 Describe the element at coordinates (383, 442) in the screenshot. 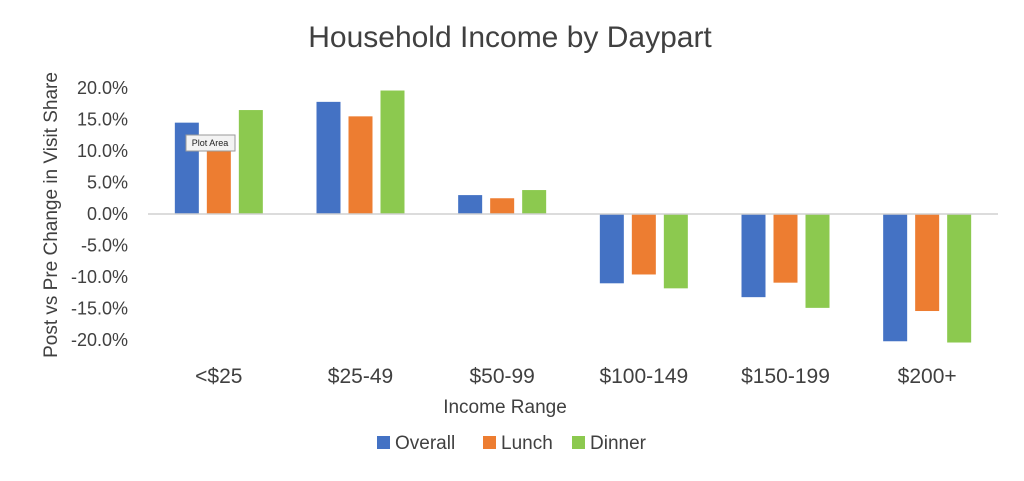

I see `legend-swatch-overall` at that location.